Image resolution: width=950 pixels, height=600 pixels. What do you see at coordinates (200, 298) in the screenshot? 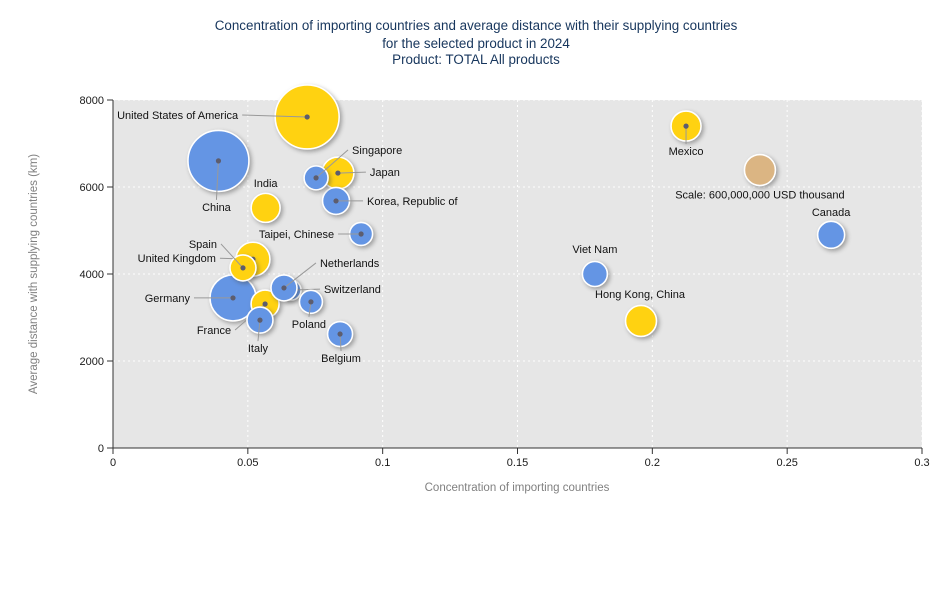
I see `point-germany: Germany` at bounding box center [200, 298].